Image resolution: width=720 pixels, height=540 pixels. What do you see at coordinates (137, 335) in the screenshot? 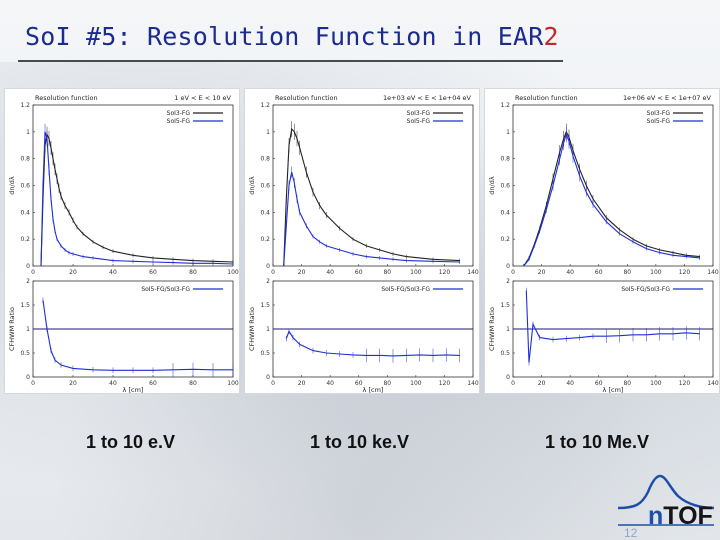
I see `ratio-series-line` at bounding box center [137, 335].